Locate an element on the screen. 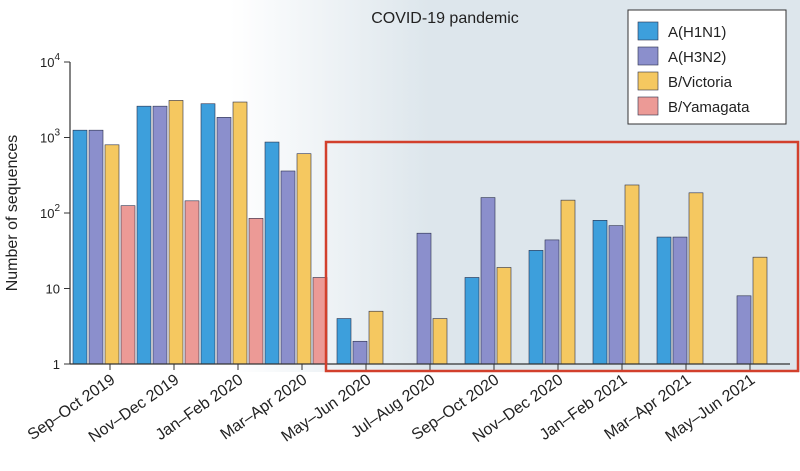  y-axis-title: Number of sequences is located at coordinates (12, 213).